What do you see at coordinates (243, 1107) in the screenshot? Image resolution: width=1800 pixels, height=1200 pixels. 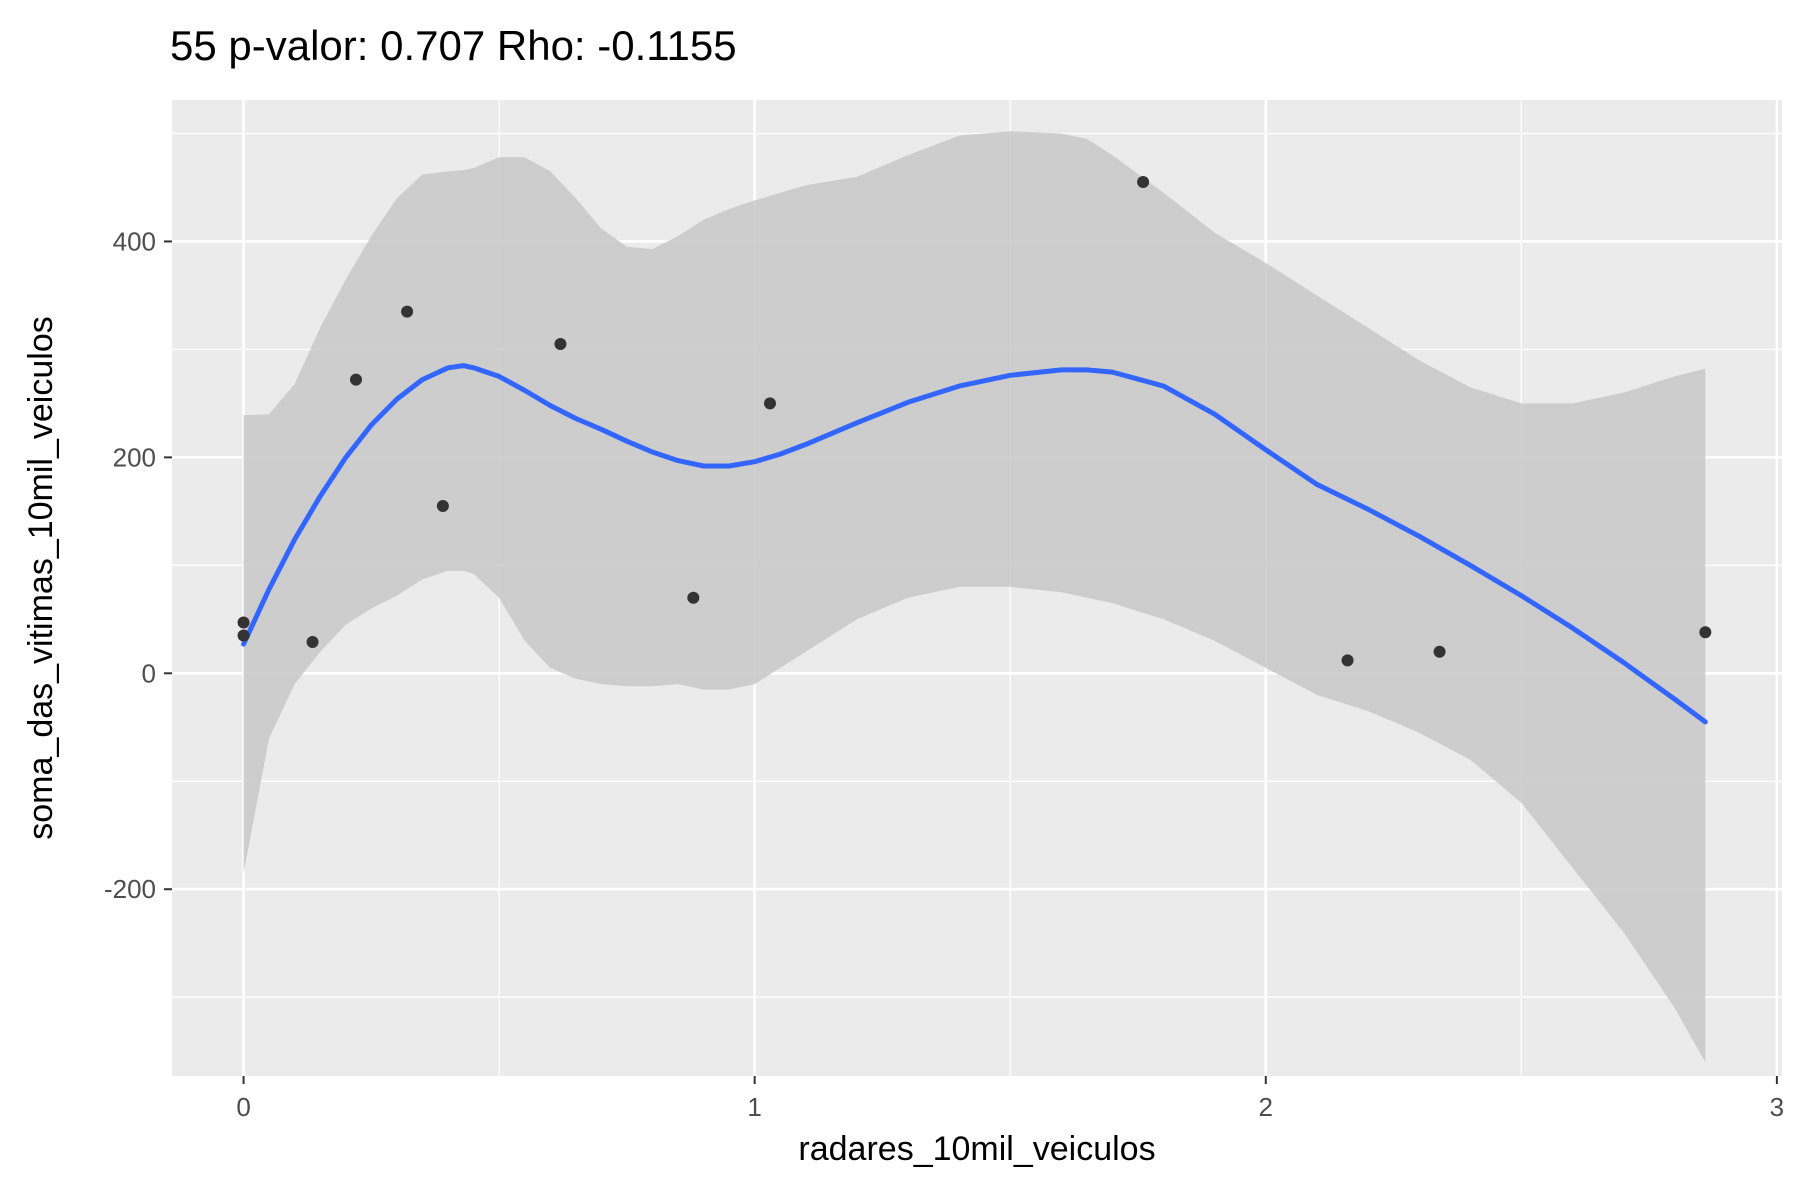 I see `x-tick-label: 0` at bounding box center [243, 1107].